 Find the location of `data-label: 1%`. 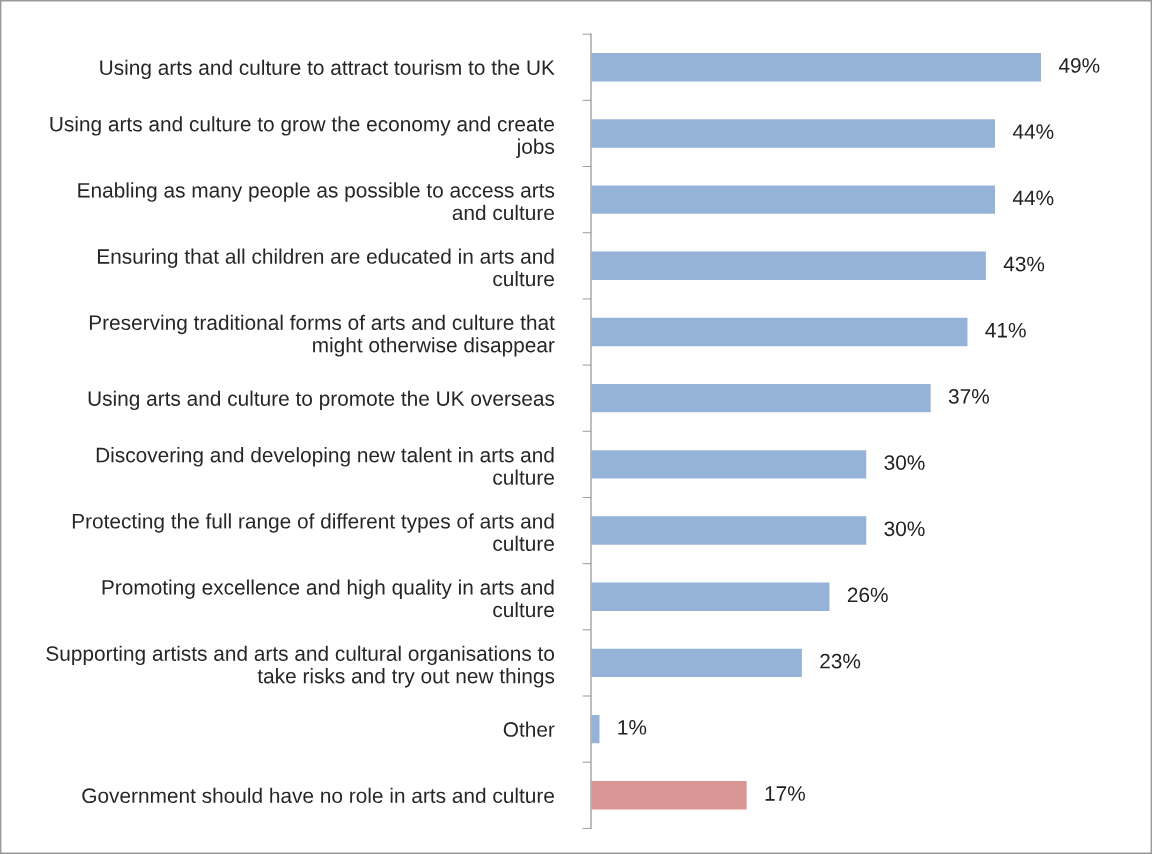

data-label: 1% is located at coordinates (632, 727).